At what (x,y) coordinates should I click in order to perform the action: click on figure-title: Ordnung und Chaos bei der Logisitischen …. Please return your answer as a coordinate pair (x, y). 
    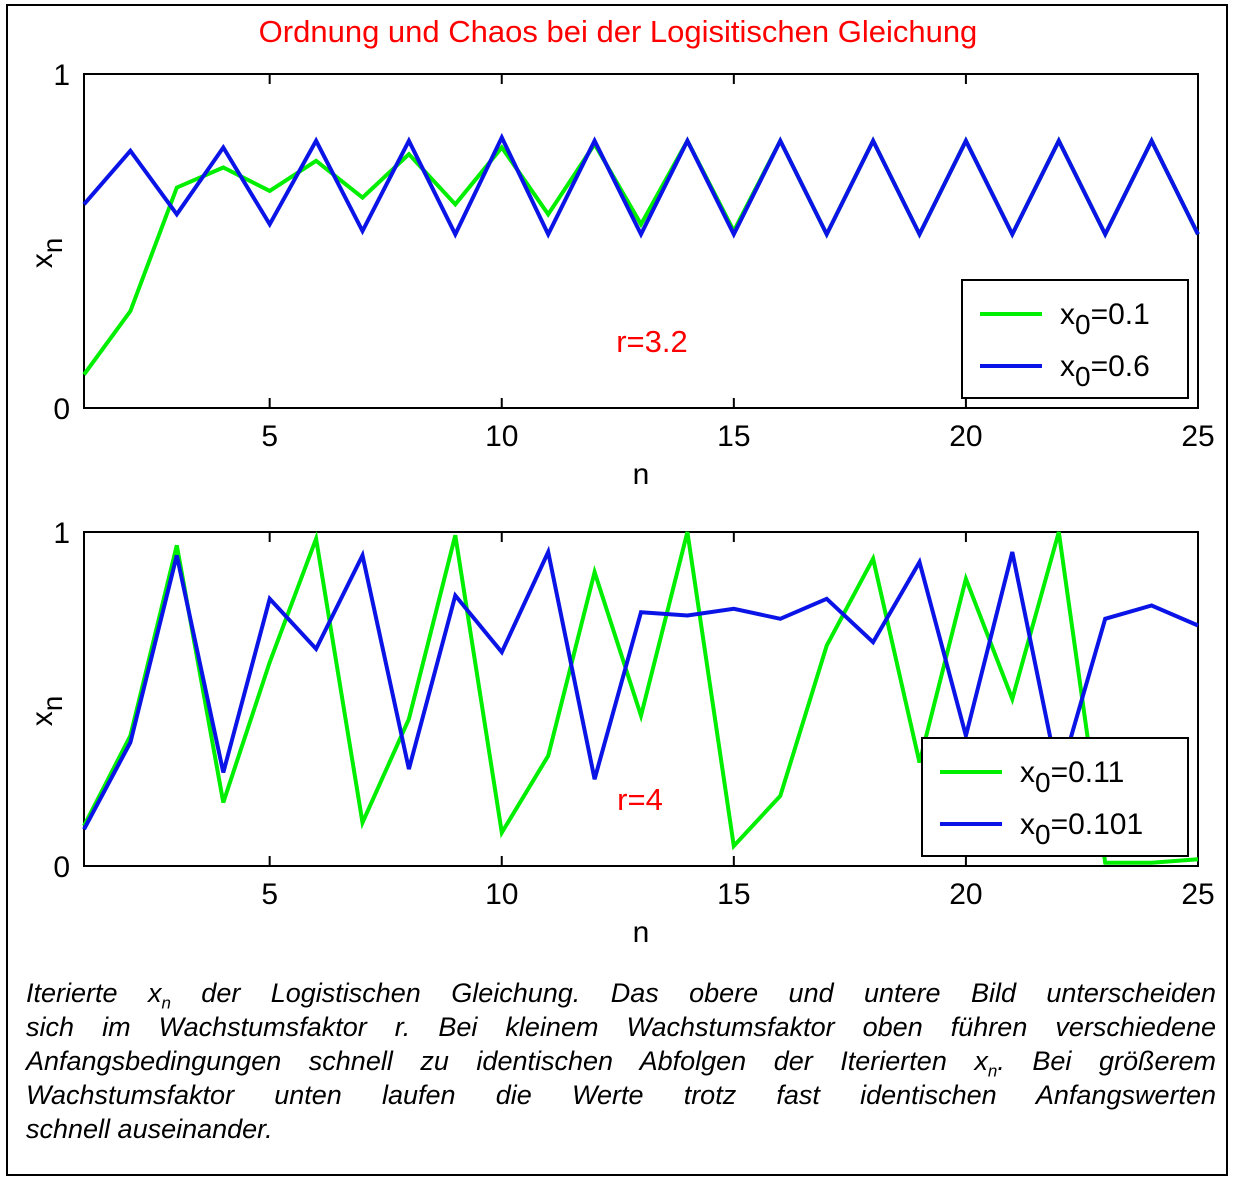
    Looking at the image, I should click on (618, 31).